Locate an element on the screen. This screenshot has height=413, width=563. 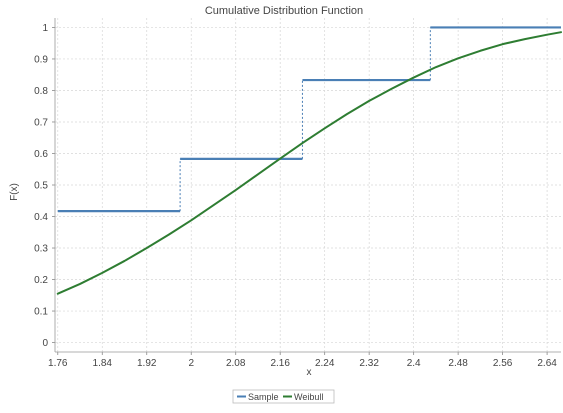
legend-label-weibull: Weibull is located at coordinates (308, 397).